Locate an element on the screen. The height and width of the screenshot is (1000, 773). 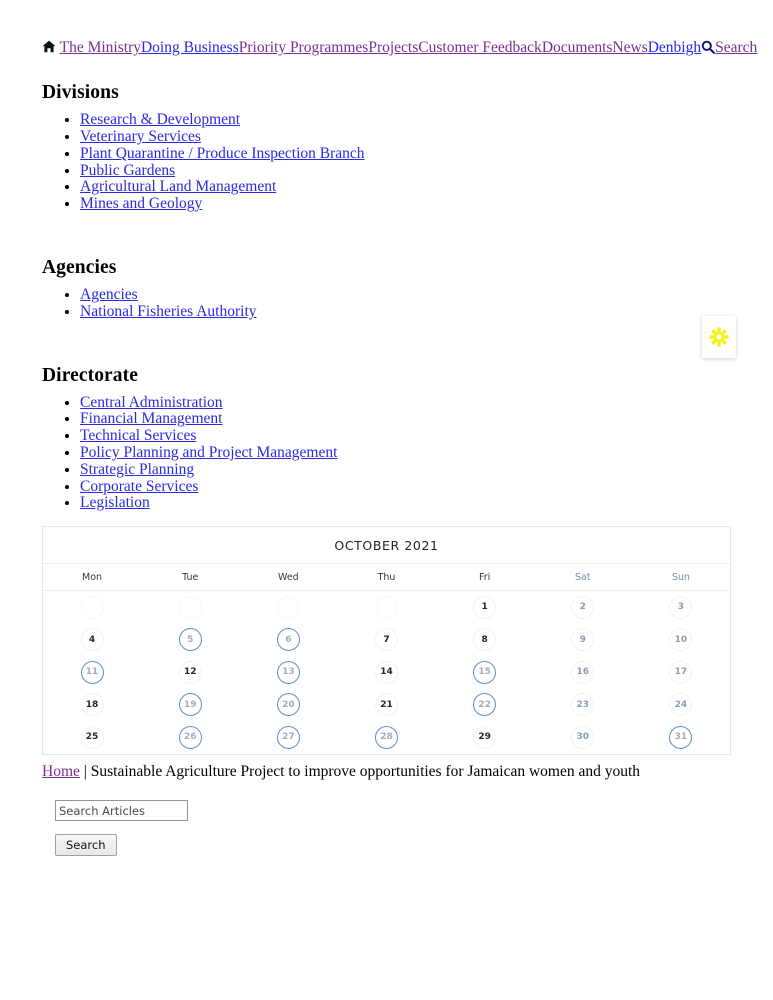
calendar-day-13: 13 is located at coordinates (288, 672).